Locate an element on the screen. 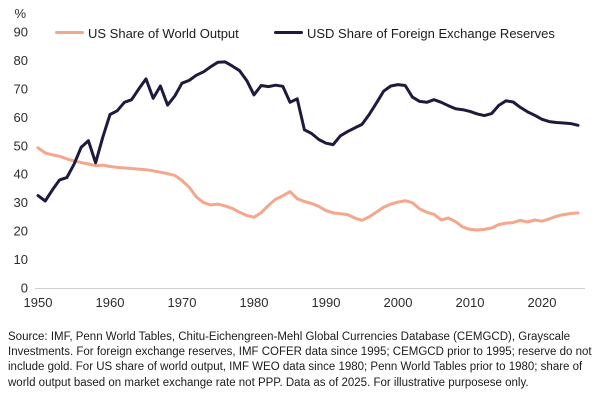 Image resolution: width=600 pixels, height=400 pixels. x-tick-label: 2020 is located at coordinates (542, 302).